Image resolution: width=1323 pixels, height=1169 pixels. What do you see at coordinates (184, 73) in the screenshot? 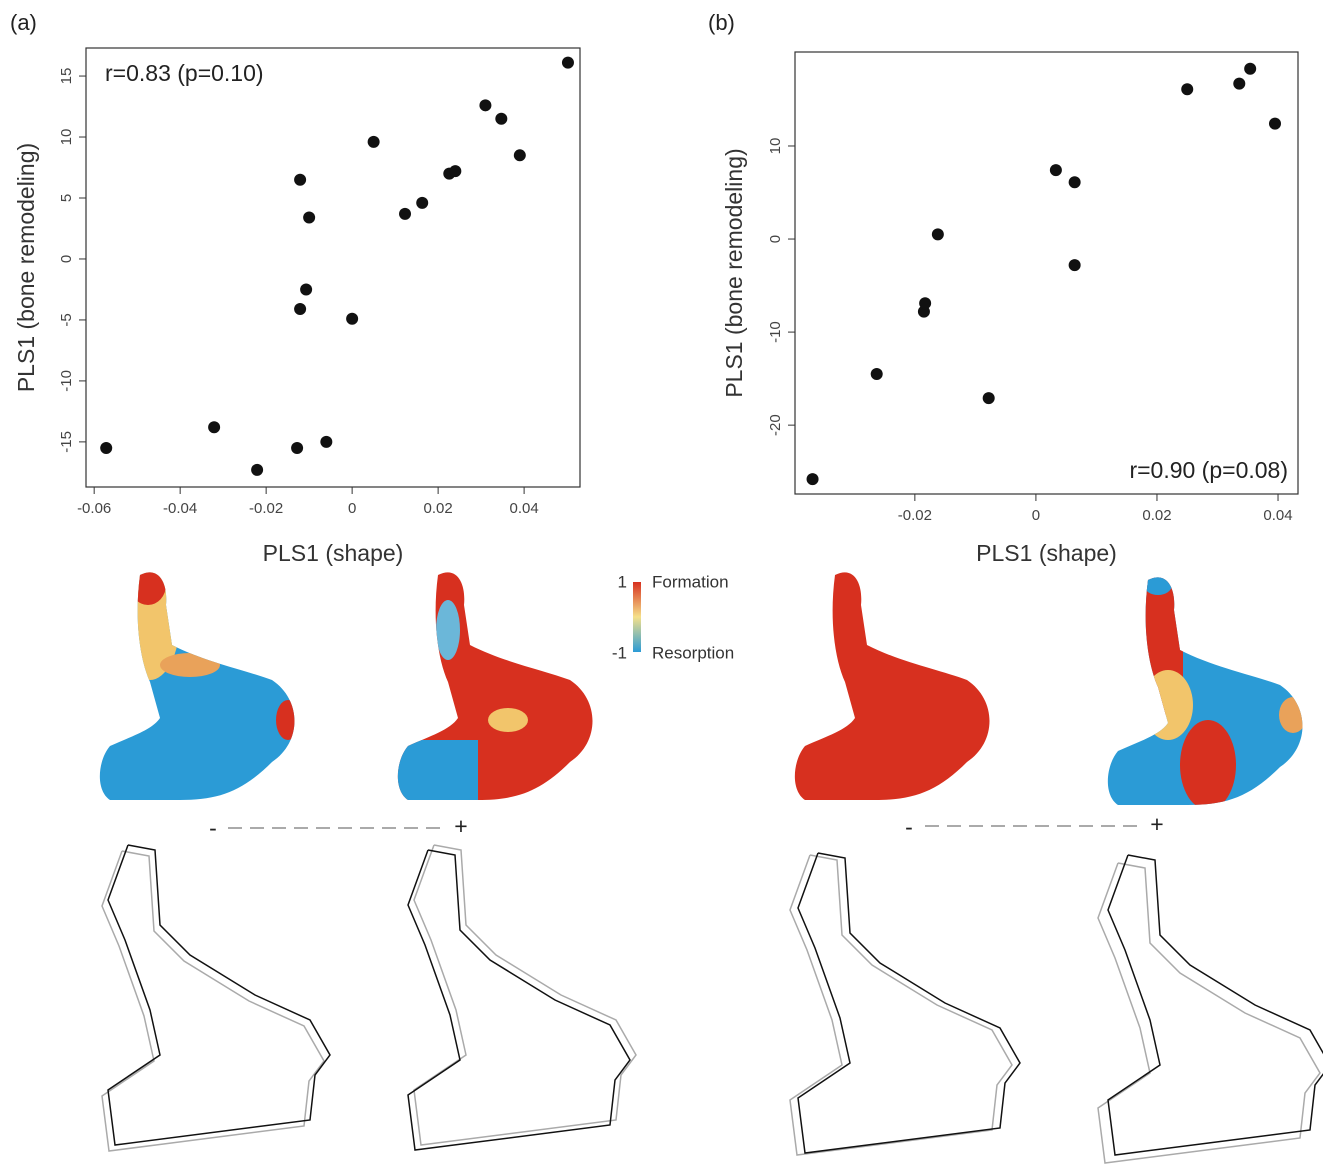
I see `annotation: r=0.83 (p=0.10)` at bounding box center [184, 73].